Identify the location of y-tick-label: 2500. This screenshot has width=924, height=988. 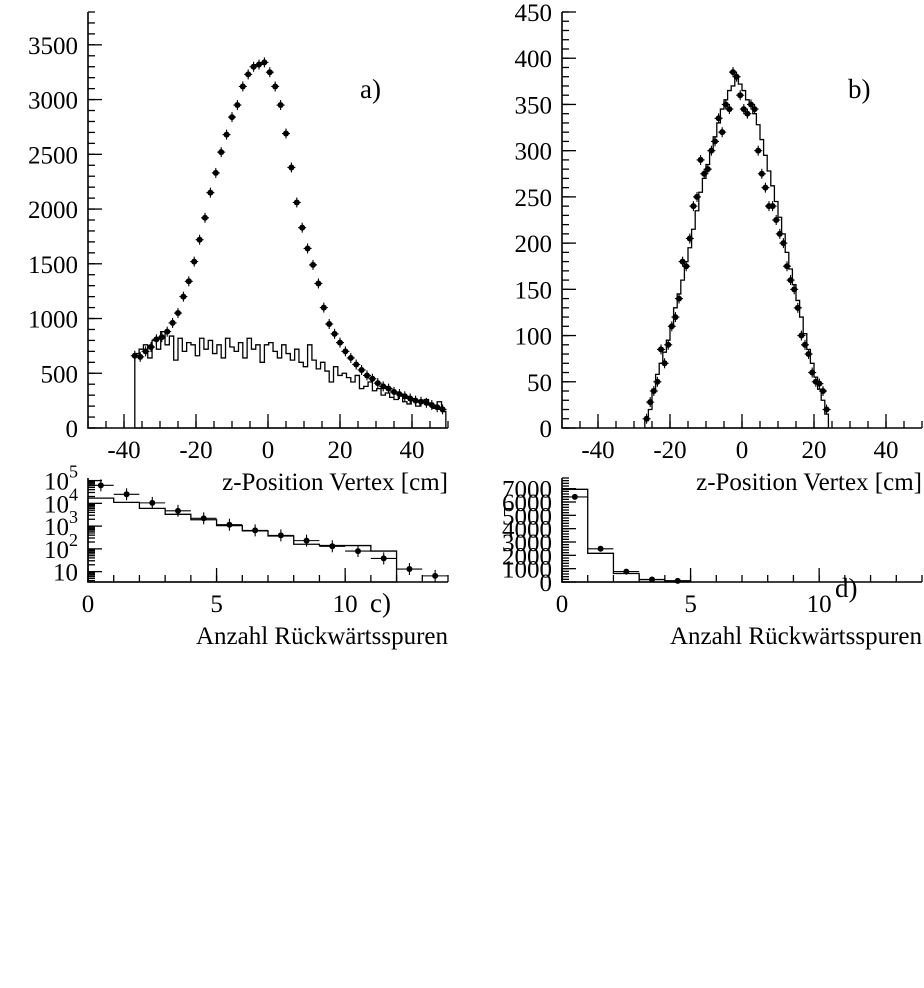
(53, 155).